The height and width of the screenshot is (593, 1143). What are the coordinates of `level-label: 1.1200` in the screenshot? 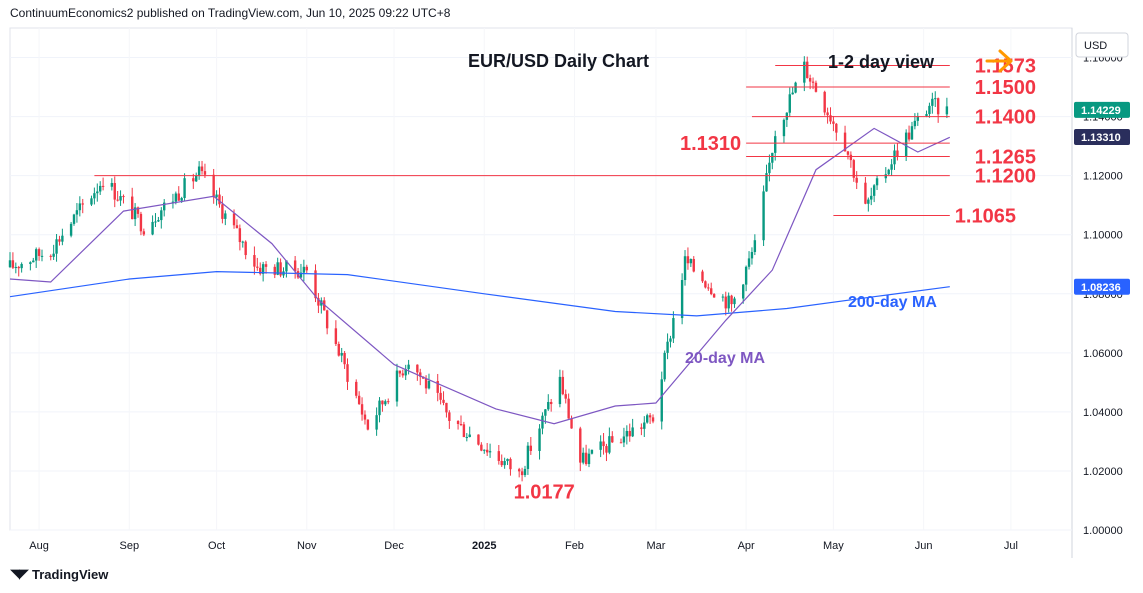 It's located at (1005, 177).